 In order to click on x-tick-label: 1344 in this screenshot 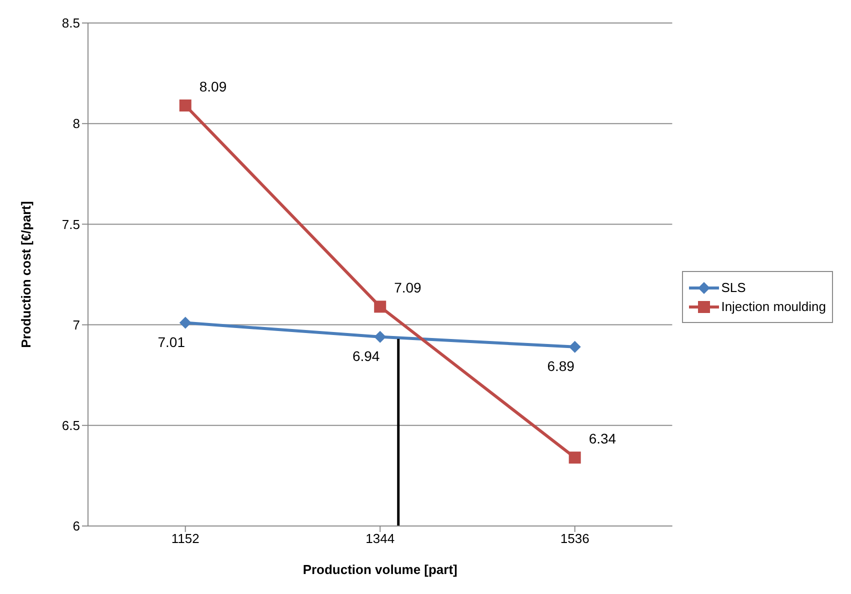, I will do `click(380, 538)`.